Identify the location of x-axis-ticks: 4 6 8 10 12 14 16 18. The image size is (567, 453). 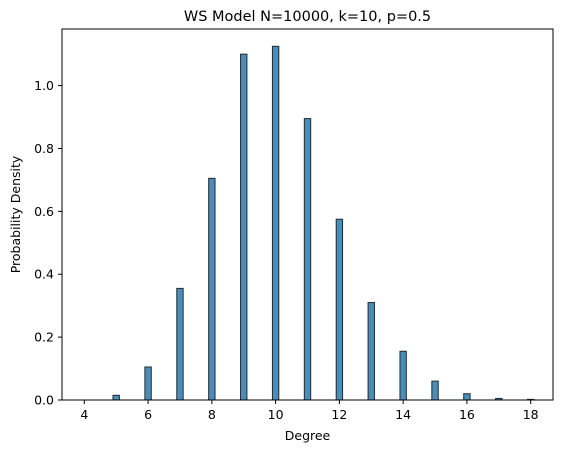
(309, 411).